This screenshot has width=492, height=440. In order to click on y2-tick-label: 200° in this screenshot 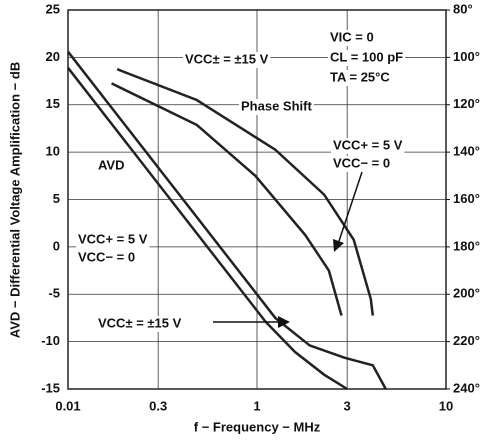, I will do `click(466, 293)`.